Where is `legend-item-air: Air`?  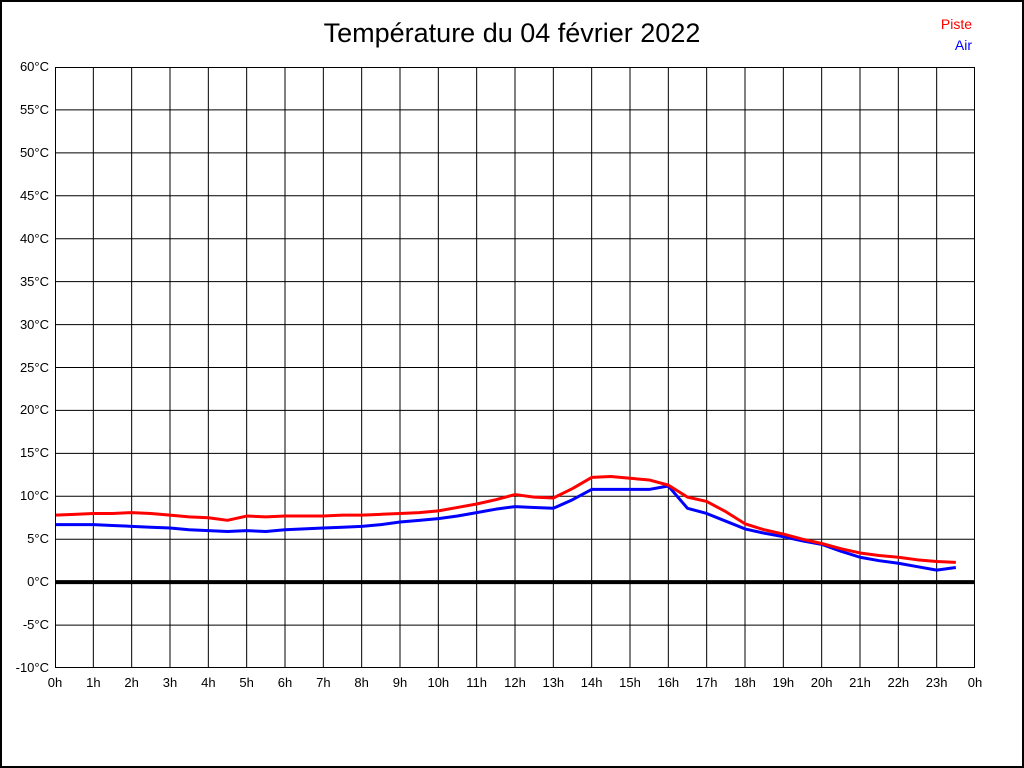 legend-item-air: Air is located at coordinates (963, 45).